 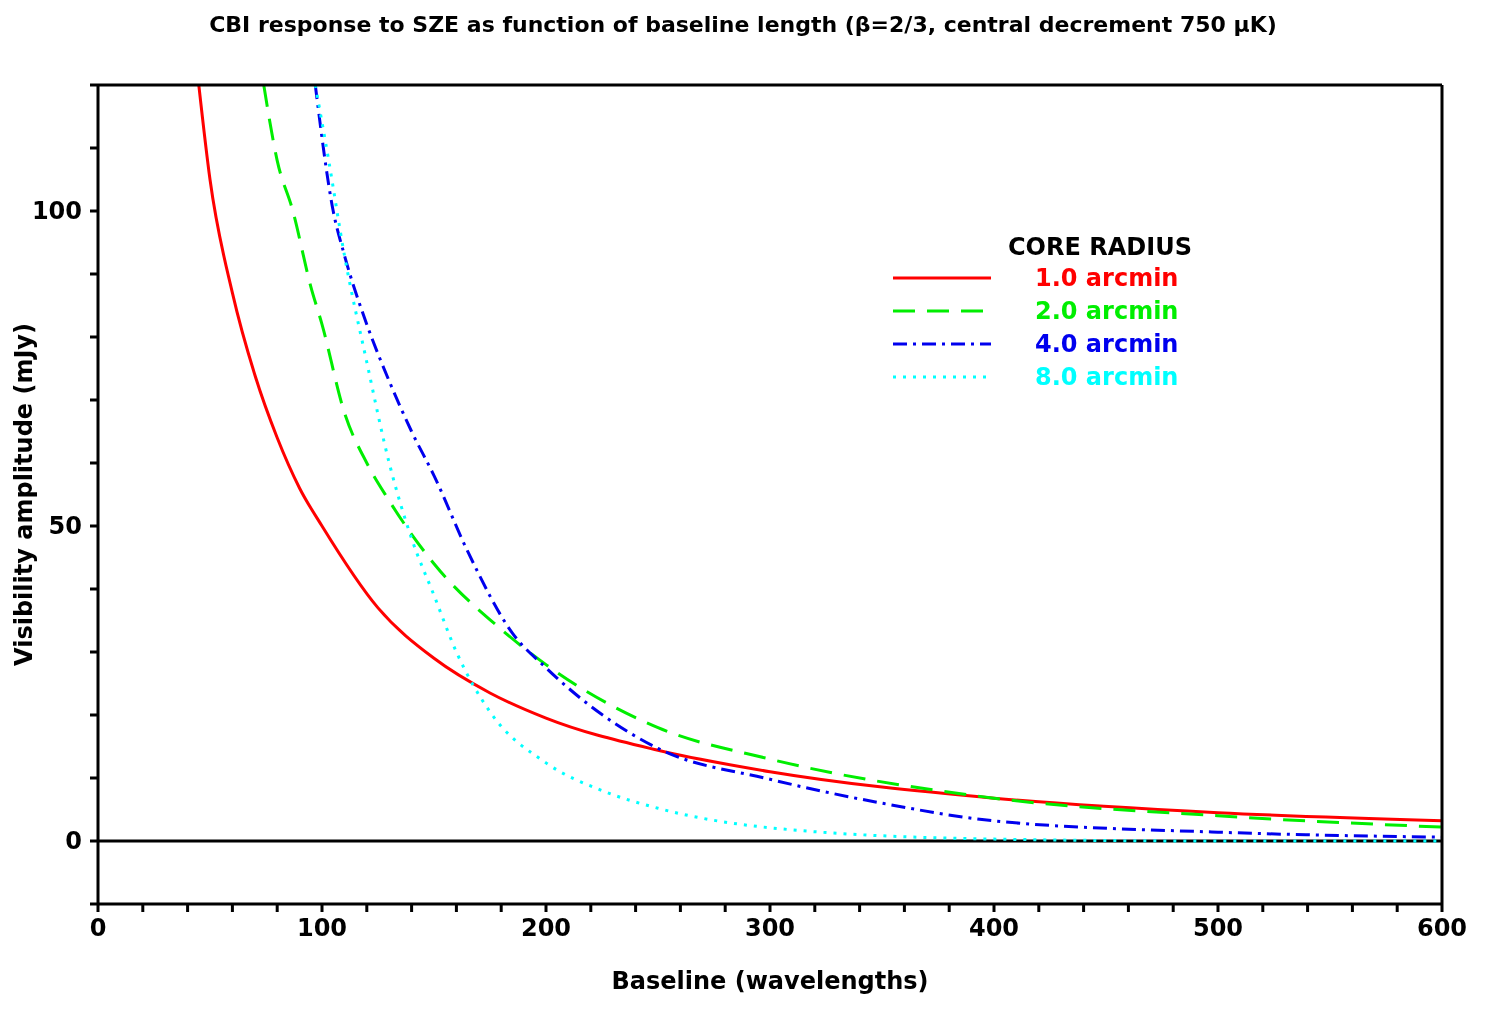 What do you see at coordinates (770, 928) in the screenshot?
I see `x-tick-label: 300` at bounding box center [770, 928].